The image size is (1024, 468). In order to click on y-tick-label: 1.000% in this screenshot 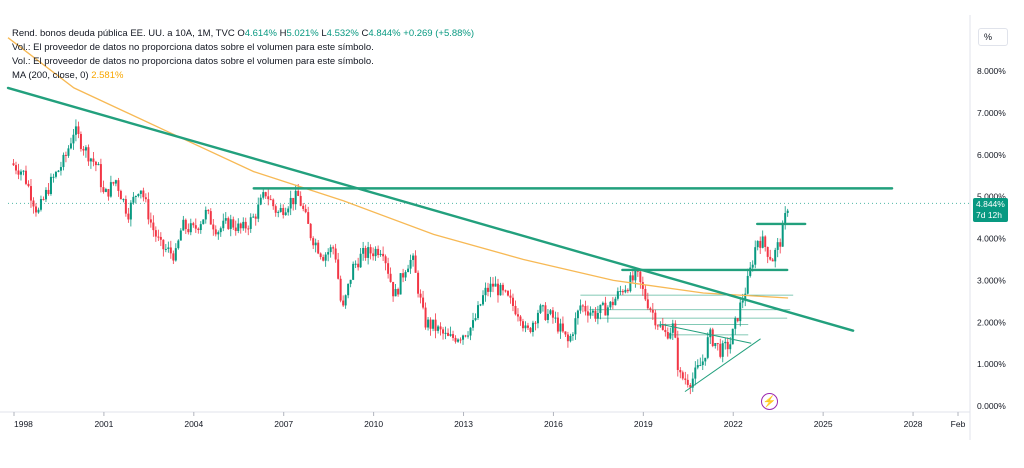, I will do `click(991, 364)`.